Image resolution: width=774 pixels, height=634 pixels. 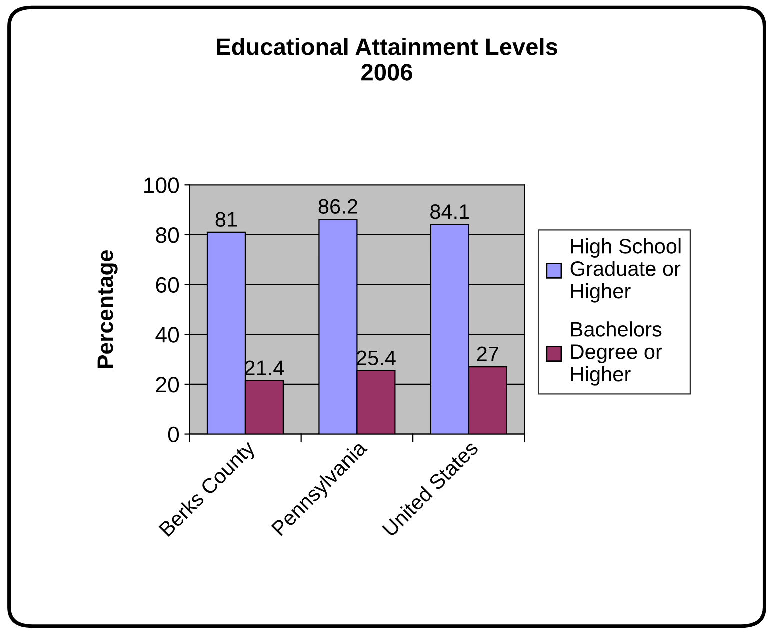 What do you see at coordinates (168, 285) in the screenshot?
I see `y-tick-label: 60` at bounding box center [168, 285].